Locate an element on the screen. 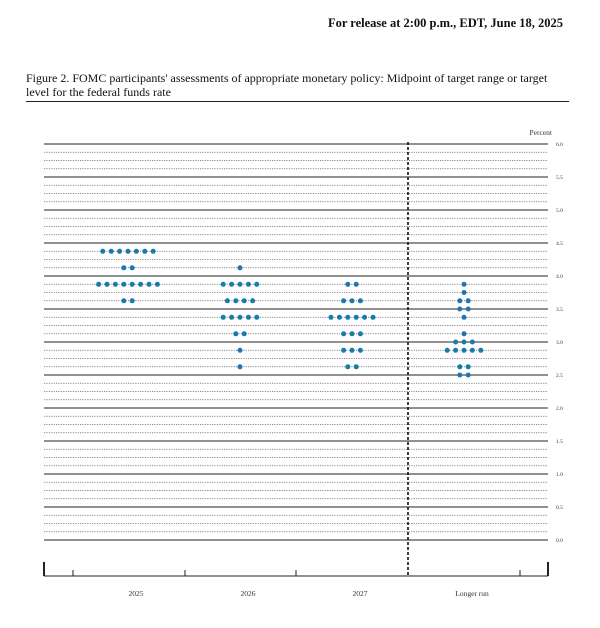 This screenshot has width=600, height=628. x-tick-label: Longer run is located at coordinates (472, 593).